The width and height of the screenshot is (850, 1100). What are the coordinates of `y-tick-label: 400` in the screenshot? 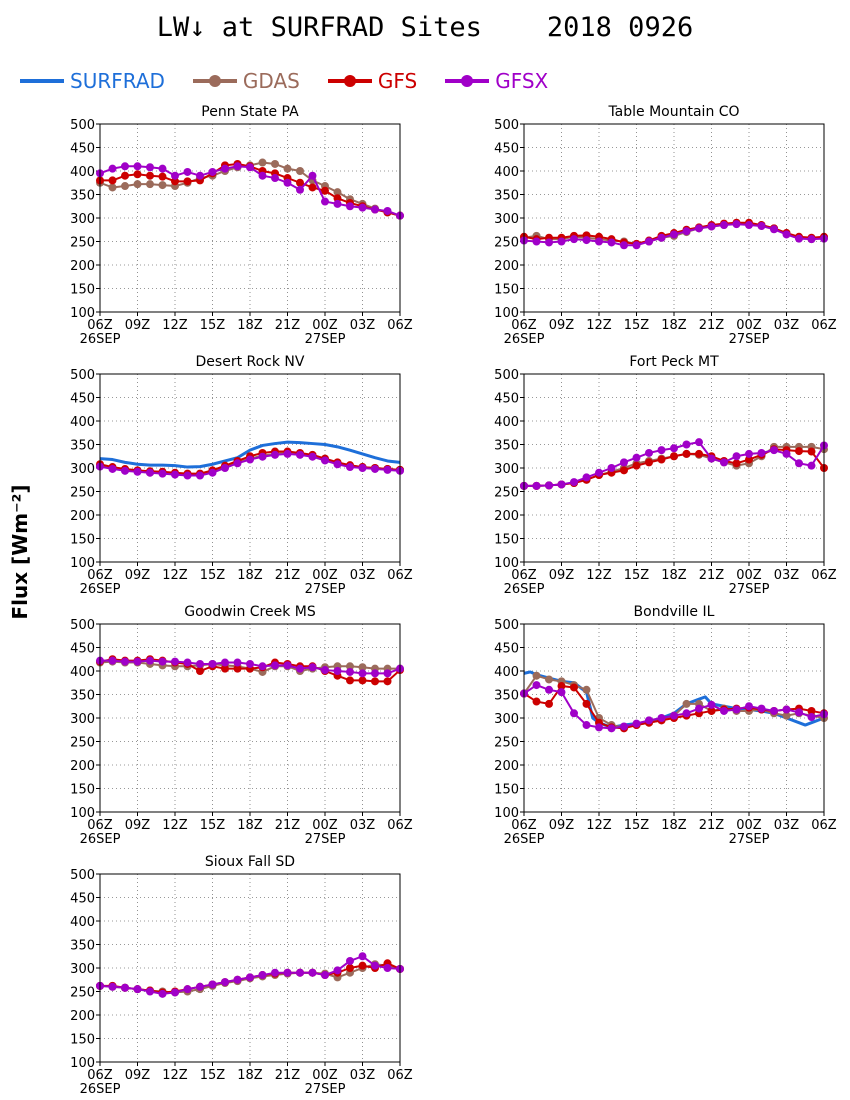 It's located at (506, 672).